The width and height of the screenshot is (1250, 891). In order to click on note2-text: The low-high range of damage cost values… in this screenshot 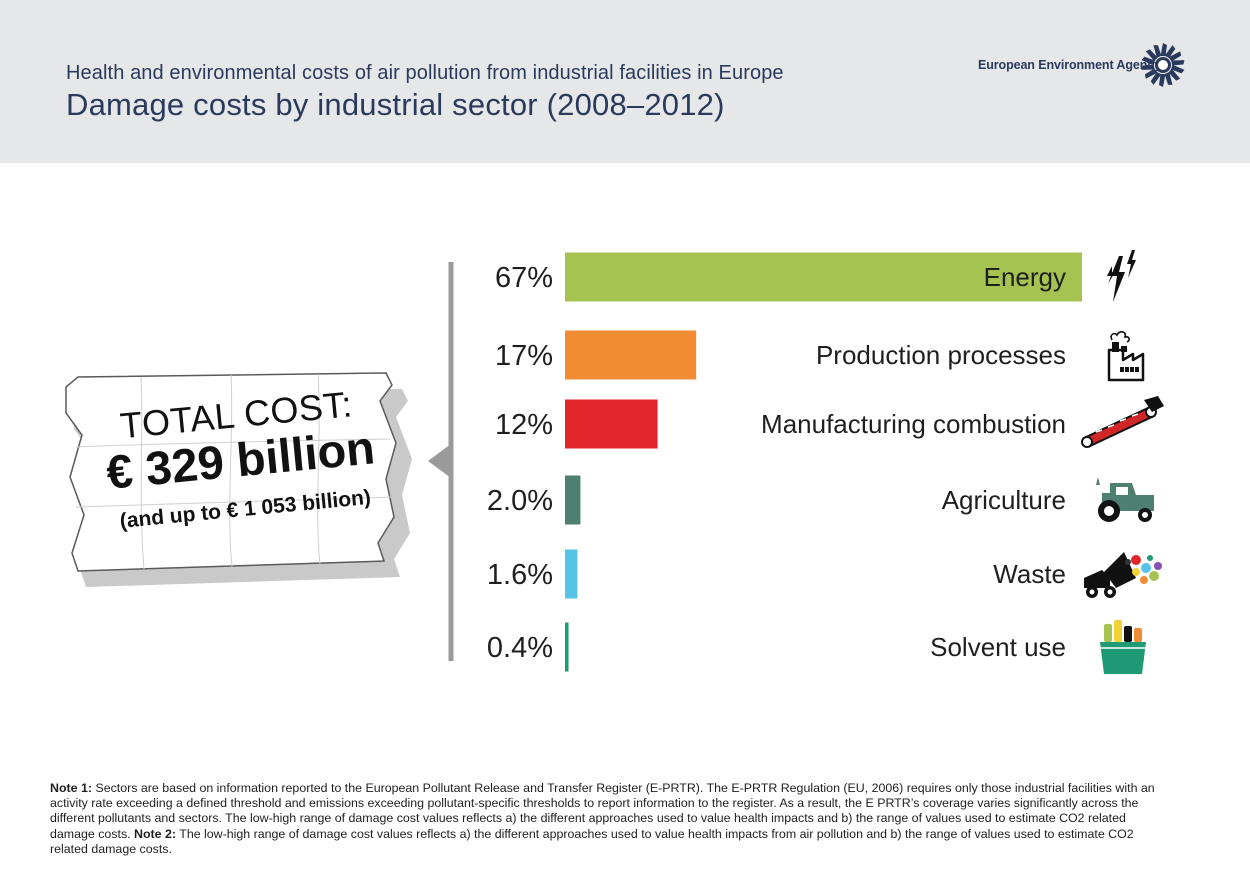, I will do `click(592, 841)`.